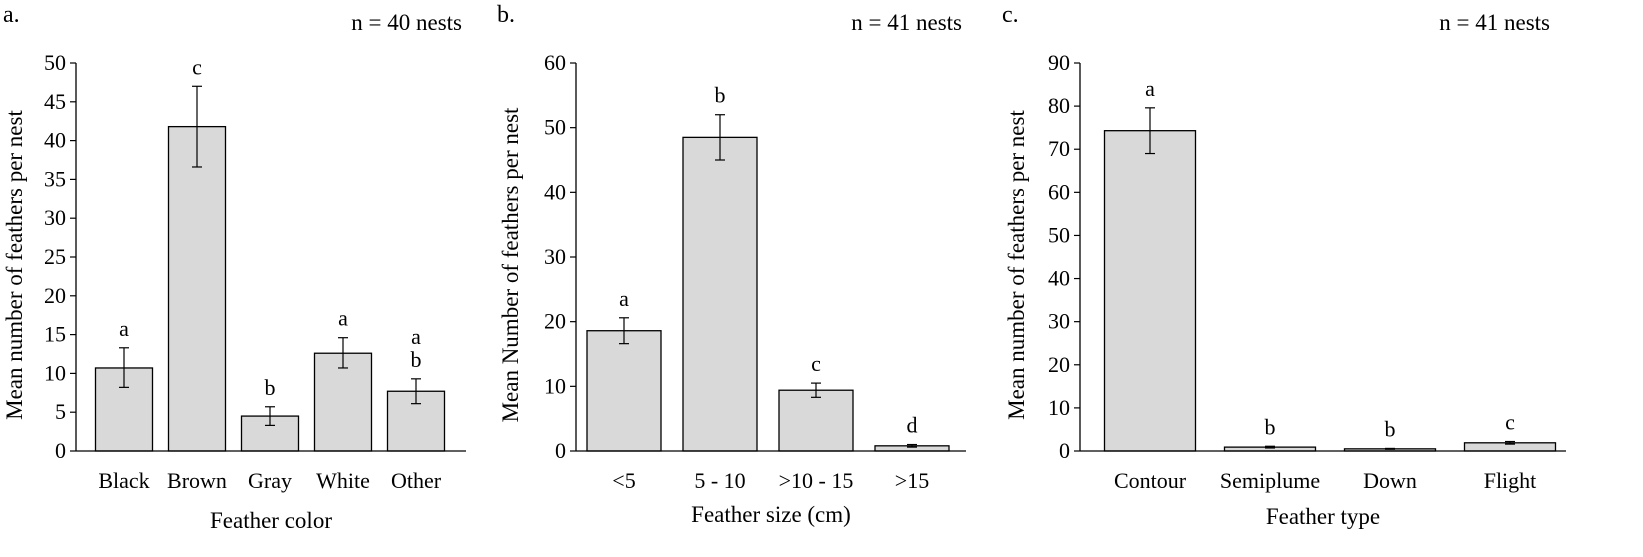 The image size is (1643, 557). I want to click on bar--5, so click(624, 391).